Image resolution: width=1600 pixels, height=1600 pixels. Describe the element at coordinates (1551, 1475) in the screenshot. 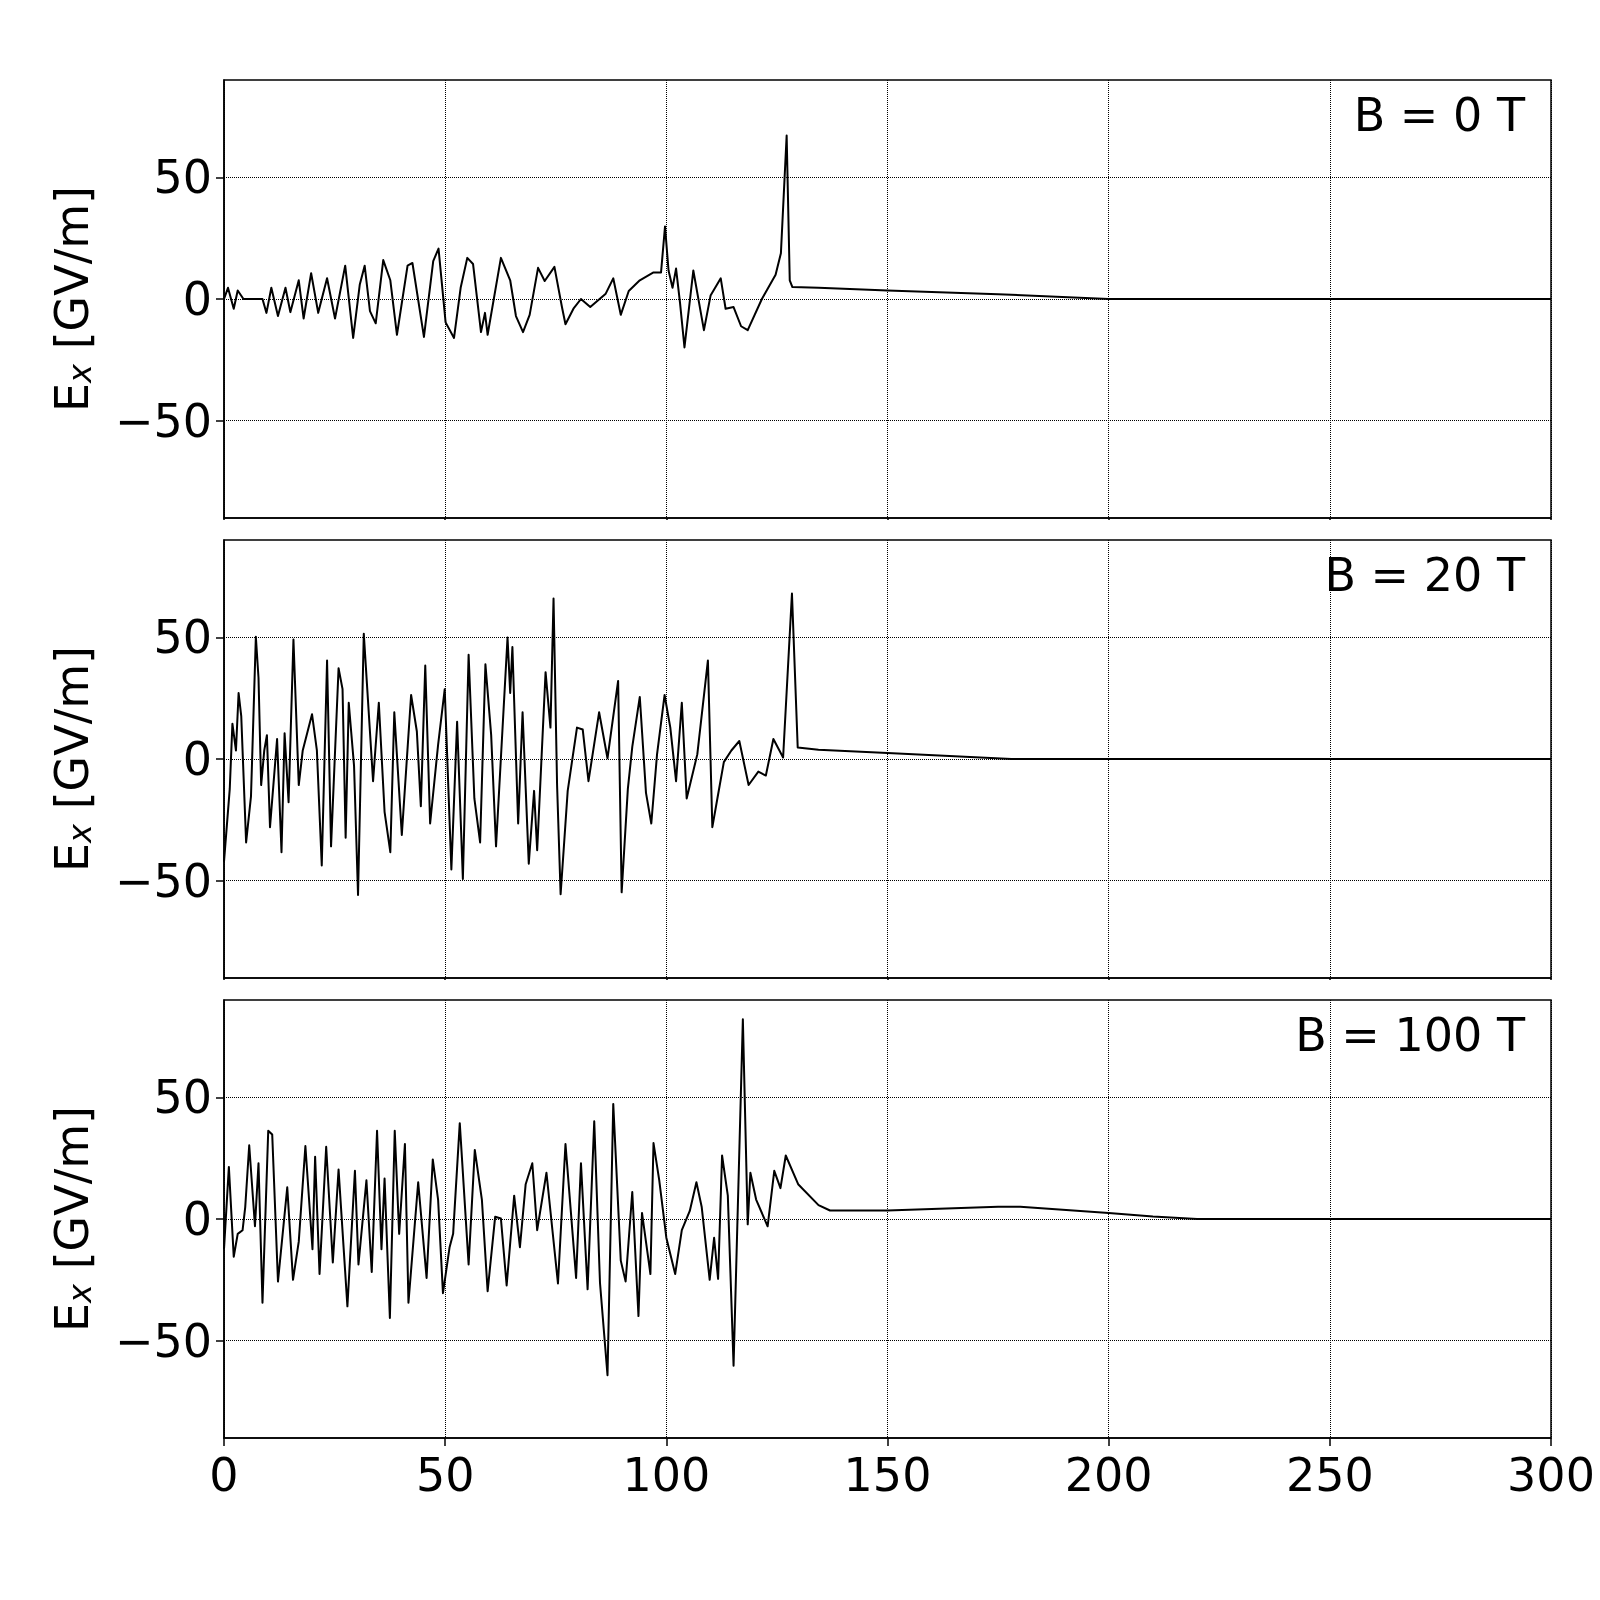

I see `x-tick-label: 300` at that location.